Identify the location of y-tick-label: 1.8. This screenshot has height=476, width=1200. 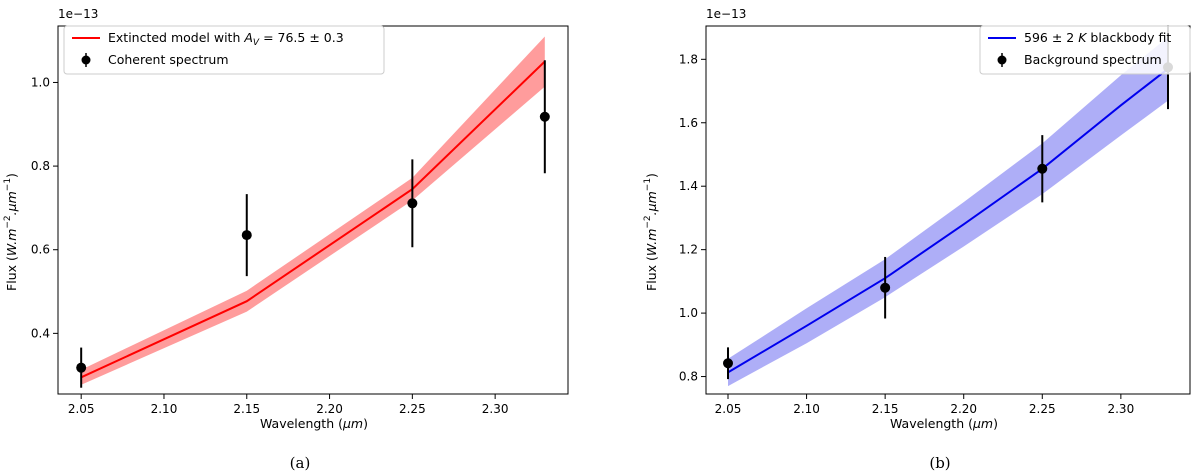
(688, 59).